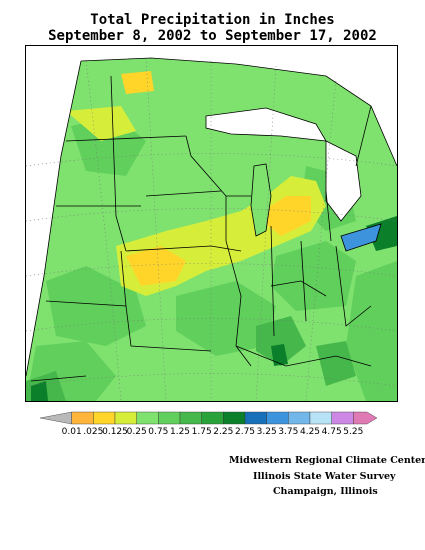 The image size is (425, 550). What do you see at coordinates (158, 432) in the screenshot?
I see `legend-label: 0.75` at bounding box center [158, 432].